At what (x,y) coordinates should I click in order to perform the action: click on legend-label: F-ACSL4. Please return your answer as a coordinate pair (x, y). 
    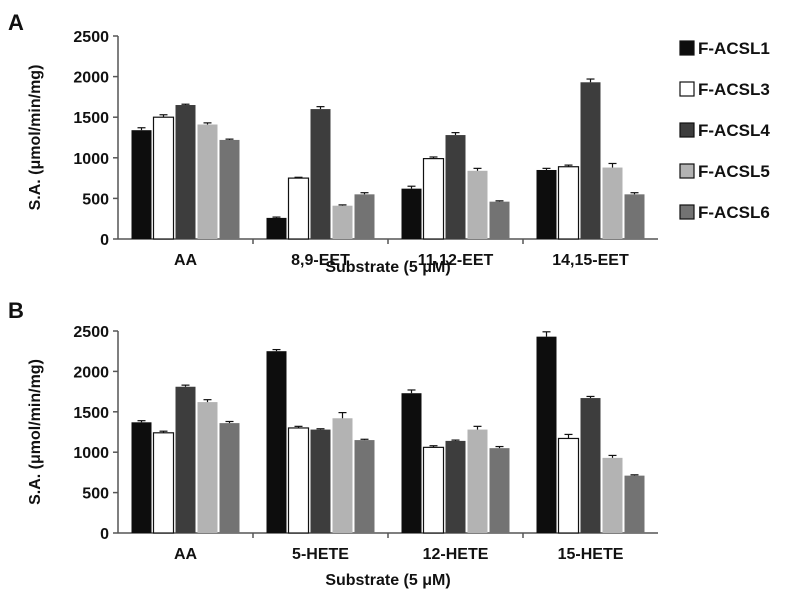
    Looking at the image, I should click on (734, 130).